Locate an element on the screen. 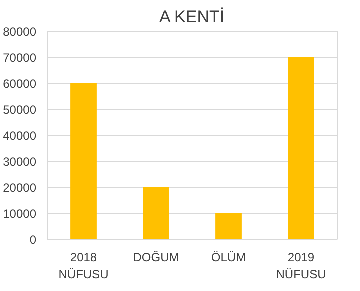 The height and width of the screenshot is (291, 360). y-tick-label: 40000 is located at coordinates (20, 136).